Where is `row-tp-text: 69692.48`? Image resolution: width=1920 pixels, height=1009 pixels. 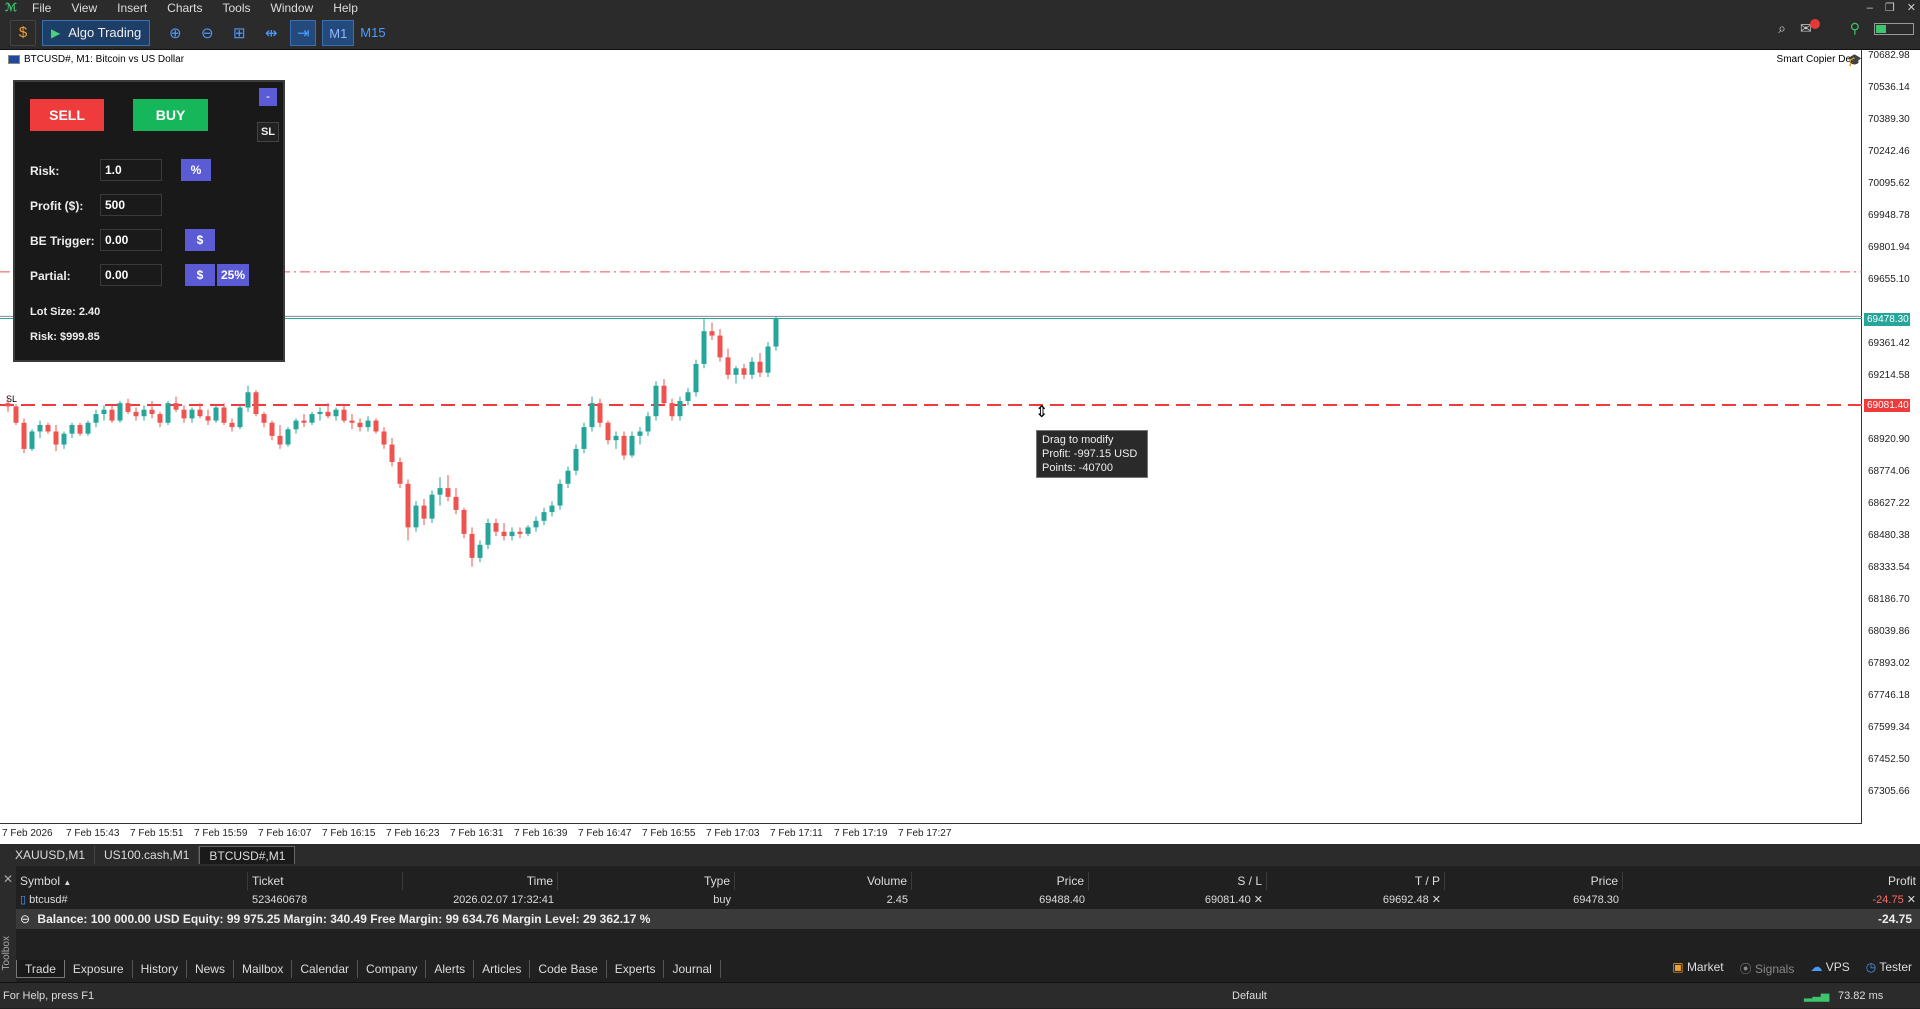 row-tp-text: 69692.48 is located at coordinates (1405, 900).